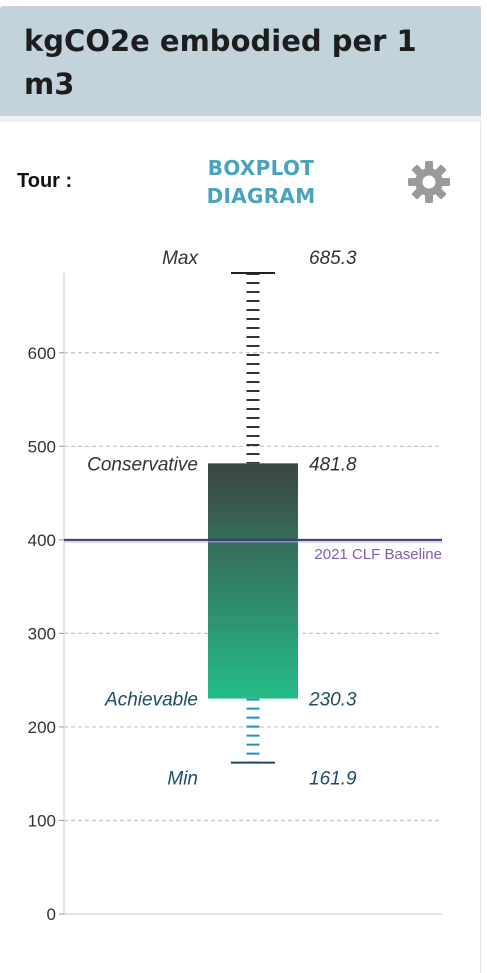 This screenshot has width=487, height=973. What do you see at coordinates (45, 181) in the screenshot?
I see `tour-label: Tour :` at bounding box center [45, 181].